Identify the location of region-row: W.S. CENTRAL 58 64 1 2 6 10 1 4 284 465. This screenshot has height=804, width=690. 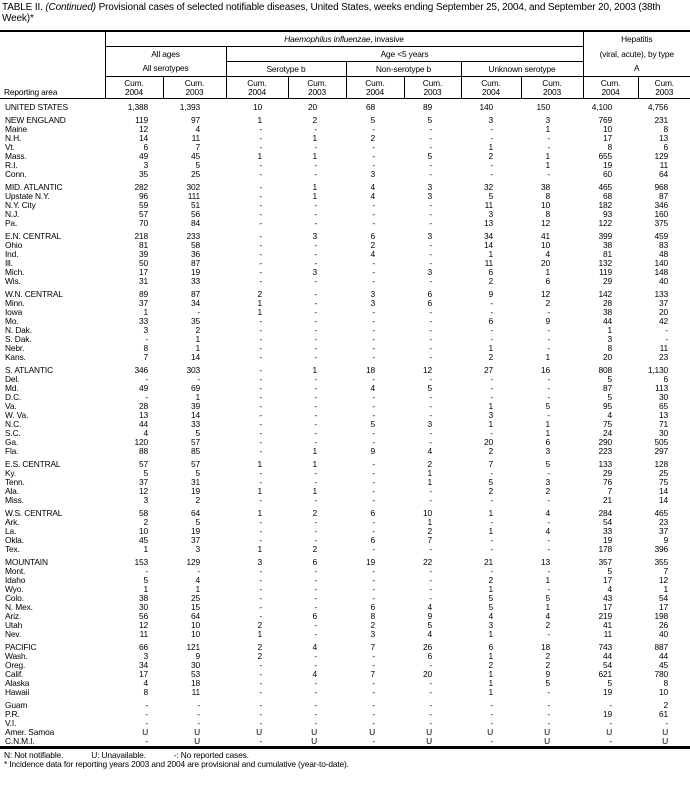
(345, 511).